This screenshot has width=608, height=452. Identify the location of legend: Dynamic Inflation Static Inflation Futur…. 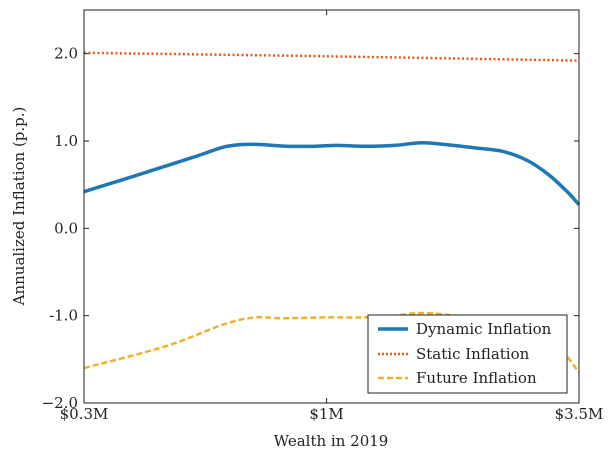
(467, 354).